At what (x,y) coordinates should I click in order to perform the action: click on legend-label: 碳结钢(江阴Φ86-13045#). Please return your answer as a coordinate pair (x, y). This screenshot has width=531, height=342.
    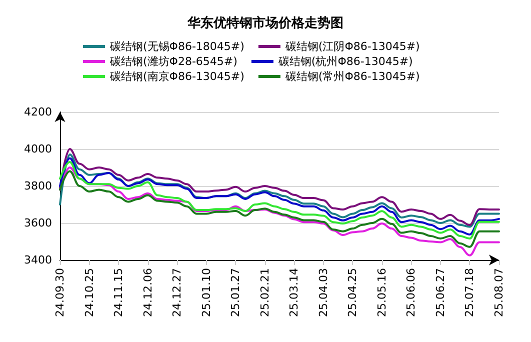
    Looking at the image, I should click on (352, 46).